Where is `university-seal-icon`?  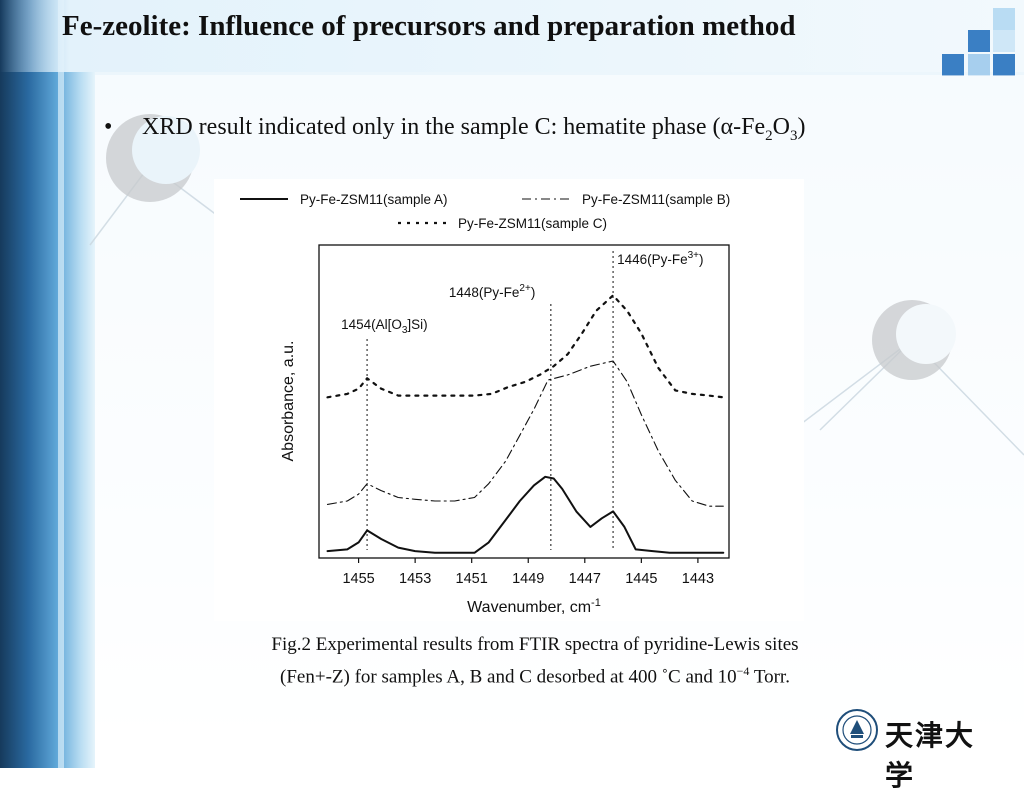 university-seal-icon is located at coordinates (857, 730).